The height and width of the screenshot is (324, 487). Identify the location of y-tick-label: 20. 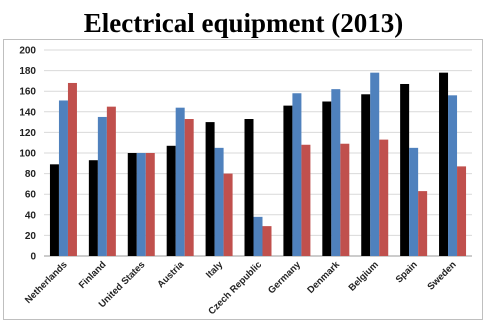
(31, 236).